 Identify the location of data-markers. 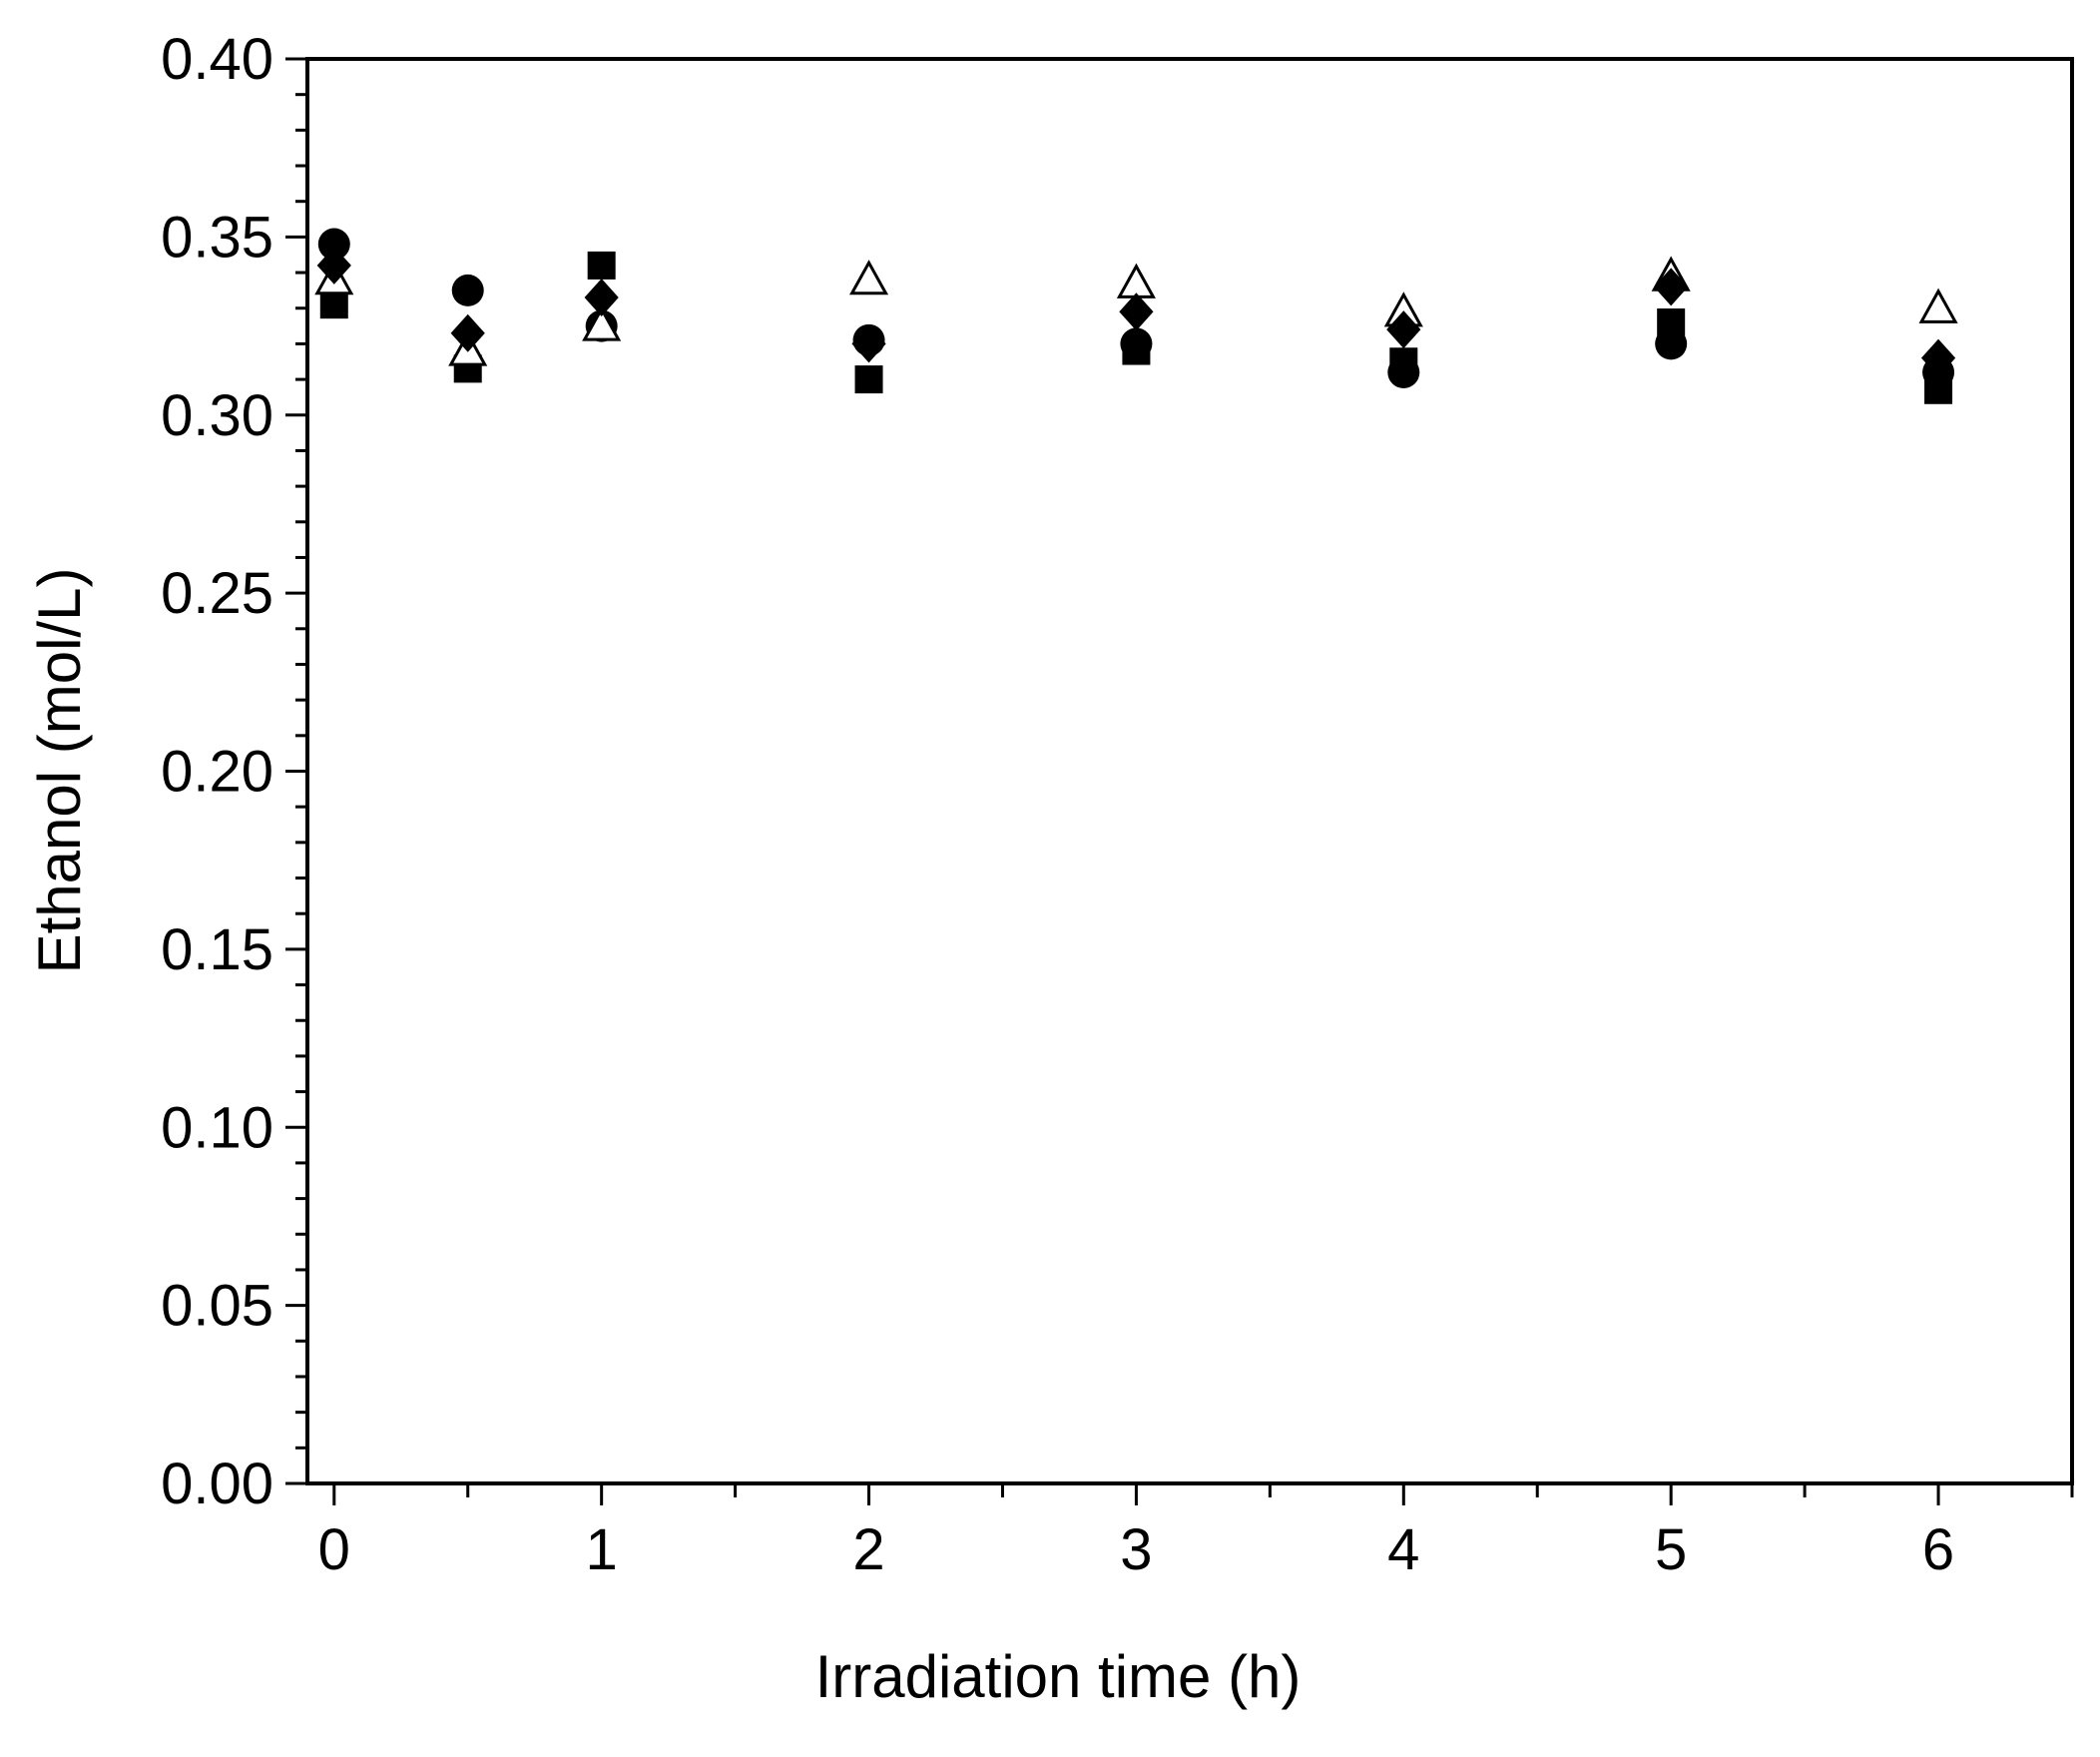
(1136, 316).